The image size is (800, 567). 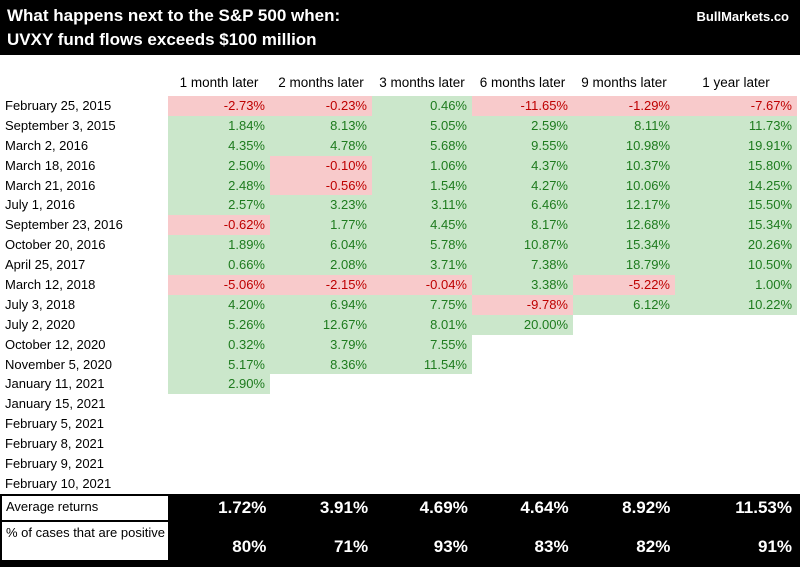 What do you see at coordinates (624, 125) in the screenshot?
I see `return-cell: 8.11%` at bounding box center [624, 125].